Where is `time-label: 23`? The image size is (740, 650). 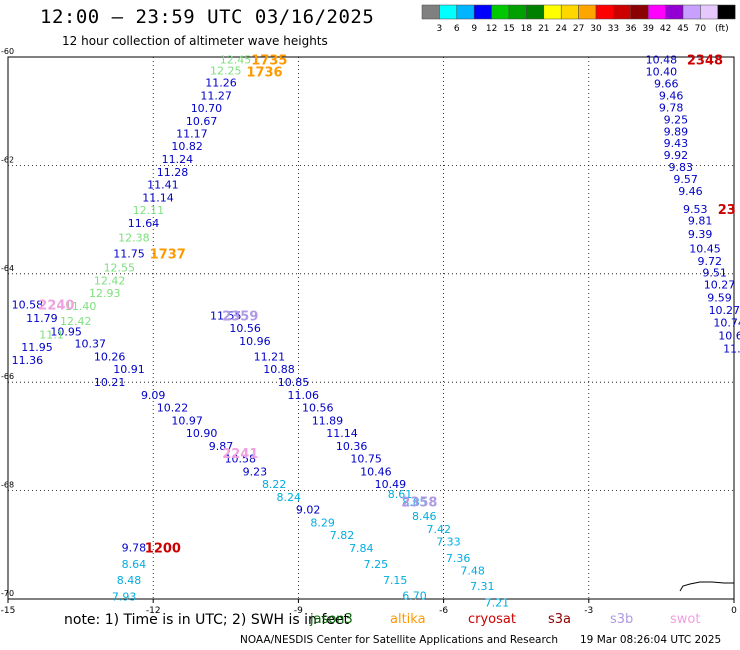 time-label: 23 is located at coordinates (727, 210).